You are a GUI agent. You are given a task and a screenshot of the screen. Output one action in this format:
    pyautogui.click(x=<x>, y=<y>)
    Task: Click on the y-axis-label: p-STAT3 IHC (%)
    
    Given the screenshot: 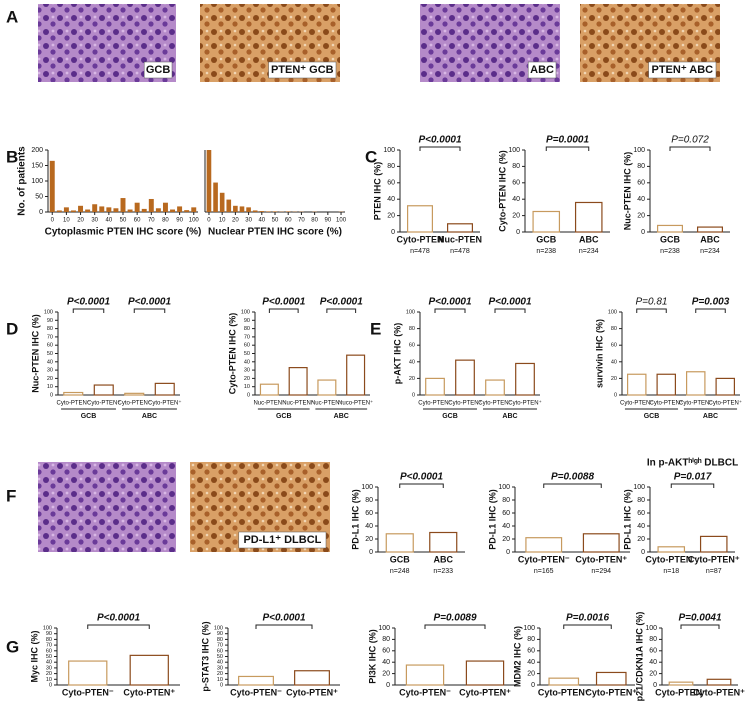 What is the action you would take?
    pyautogui.click(x=205, y=656)
    